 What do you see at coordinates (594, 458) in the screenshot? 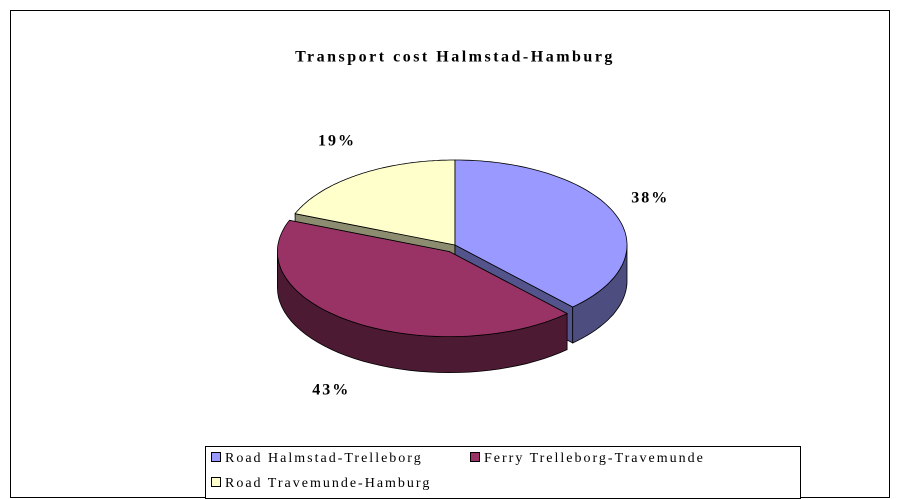
I see `legend-label: Ferry Trelleborg-Travemunde` at bounding box center [594, 458].